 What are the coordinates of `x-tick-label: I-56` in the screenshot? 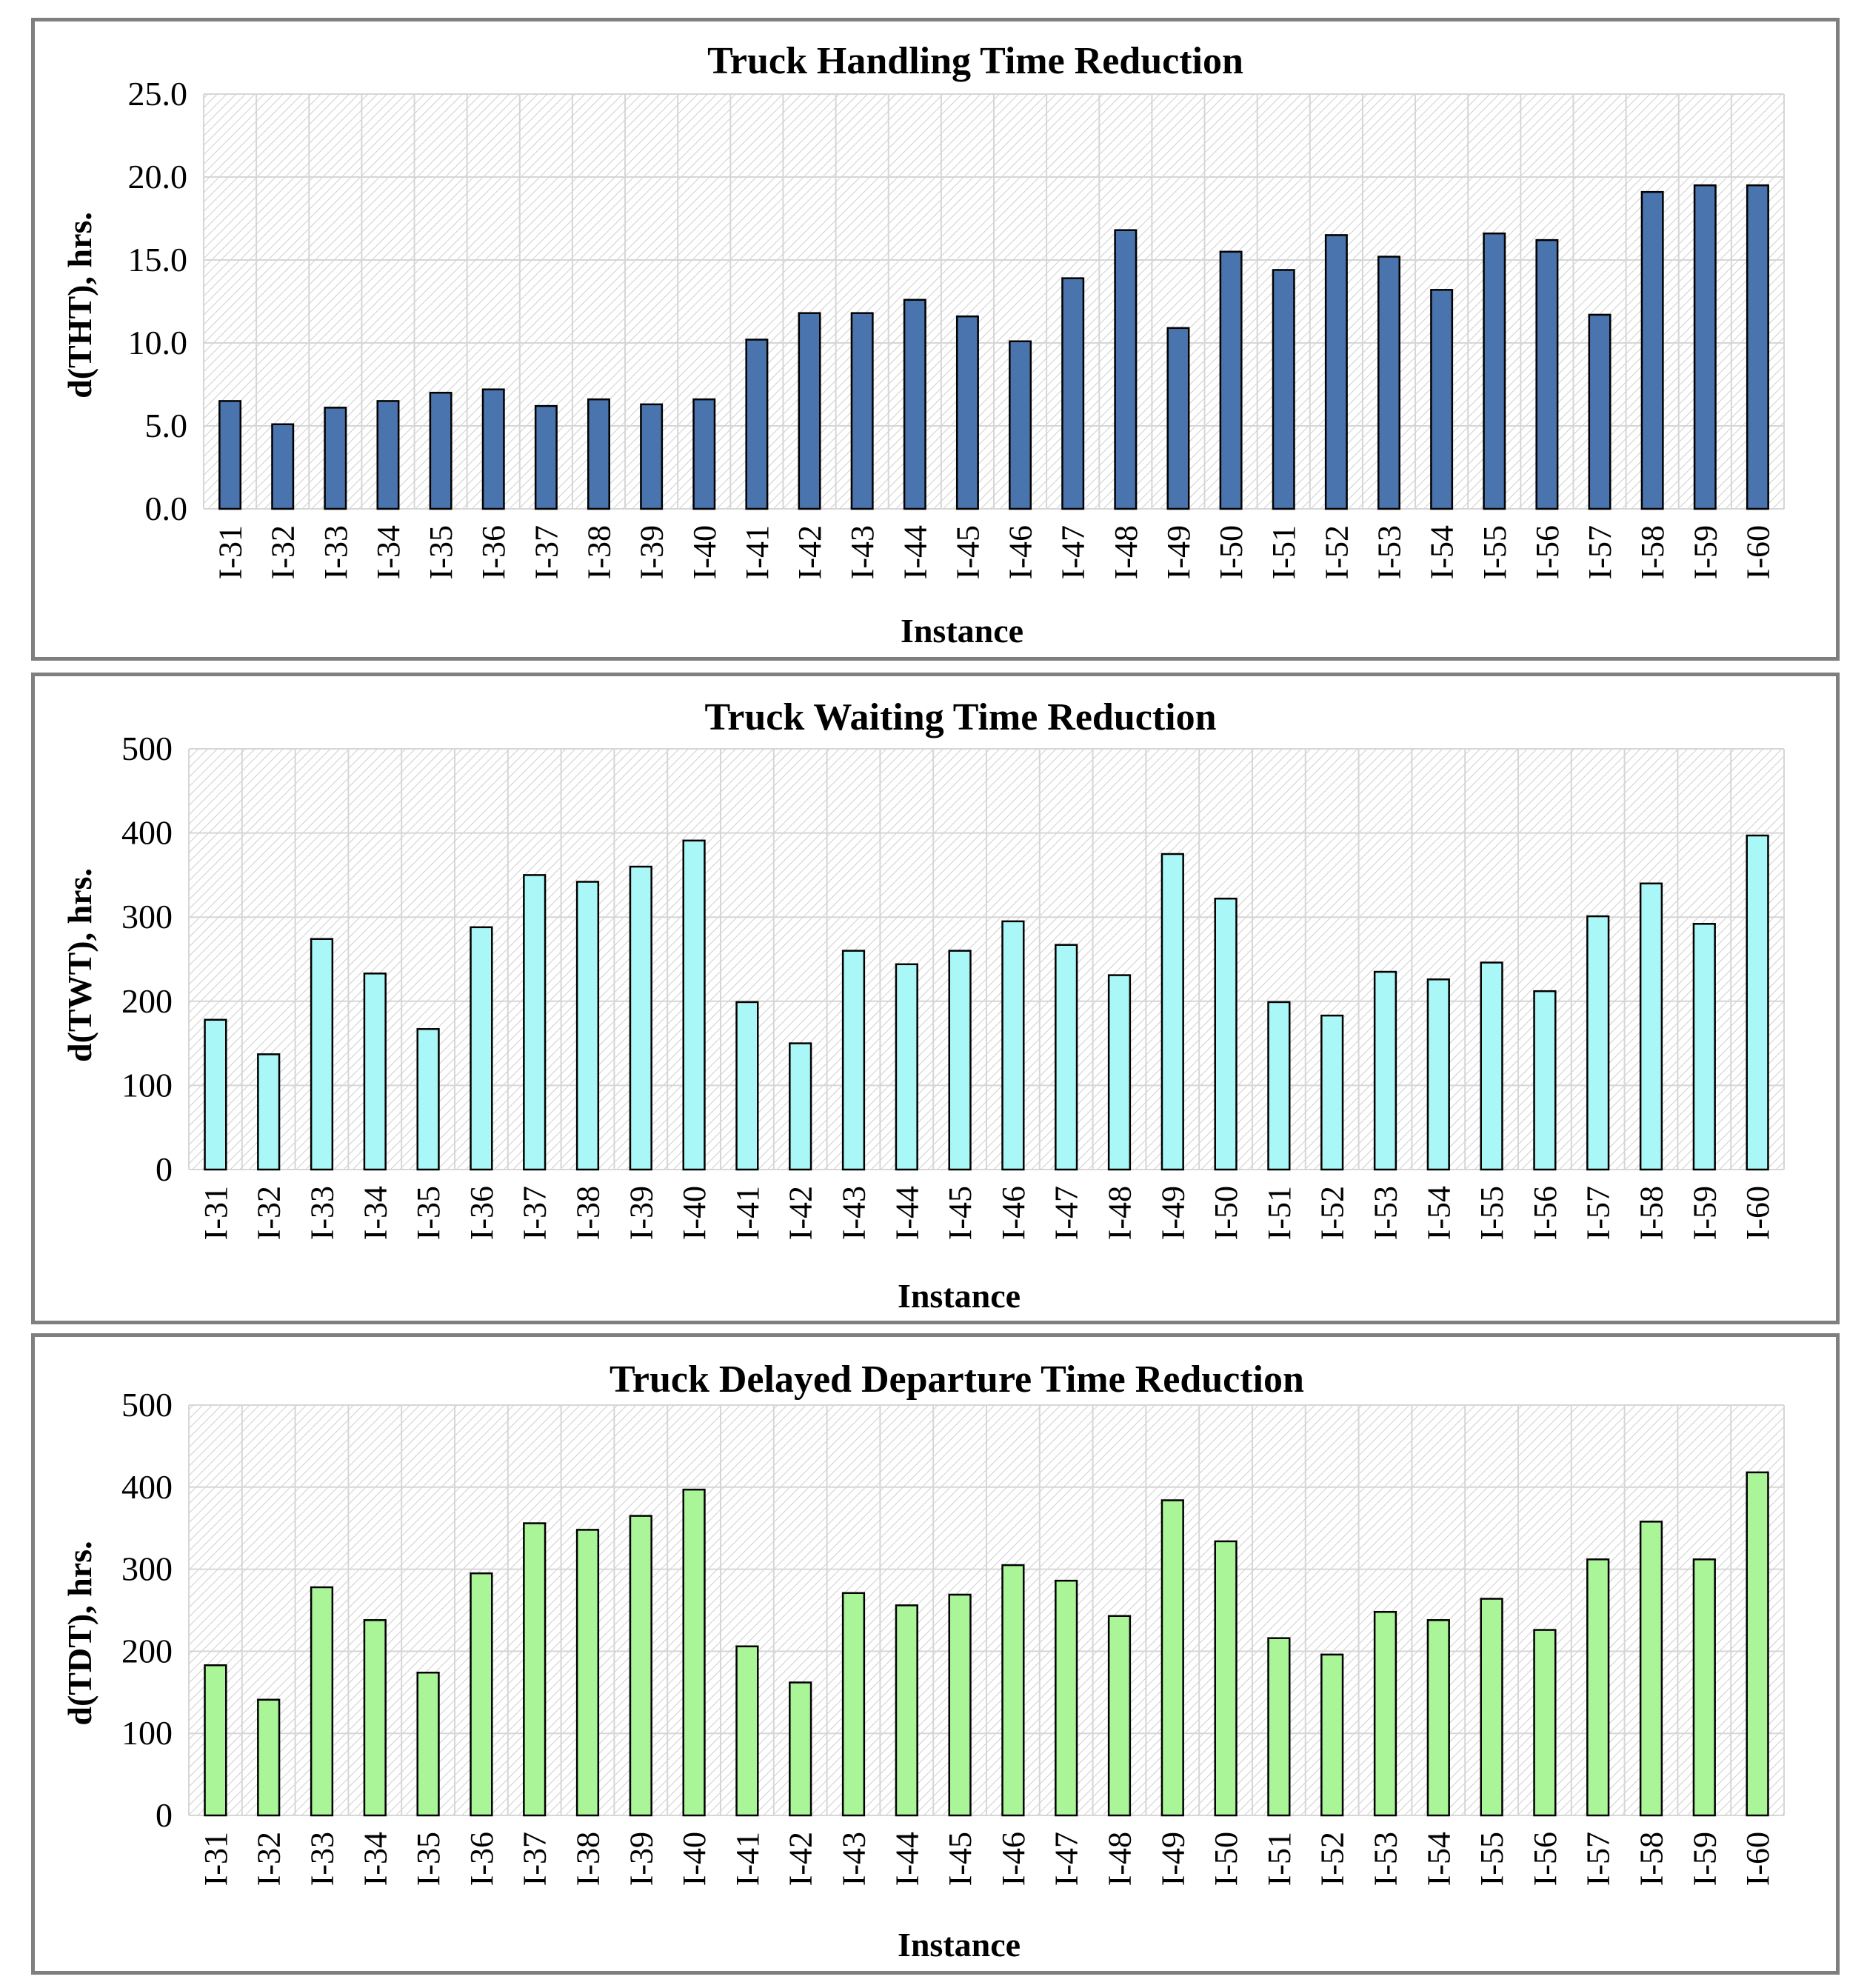 It's located at (1545, 1859).